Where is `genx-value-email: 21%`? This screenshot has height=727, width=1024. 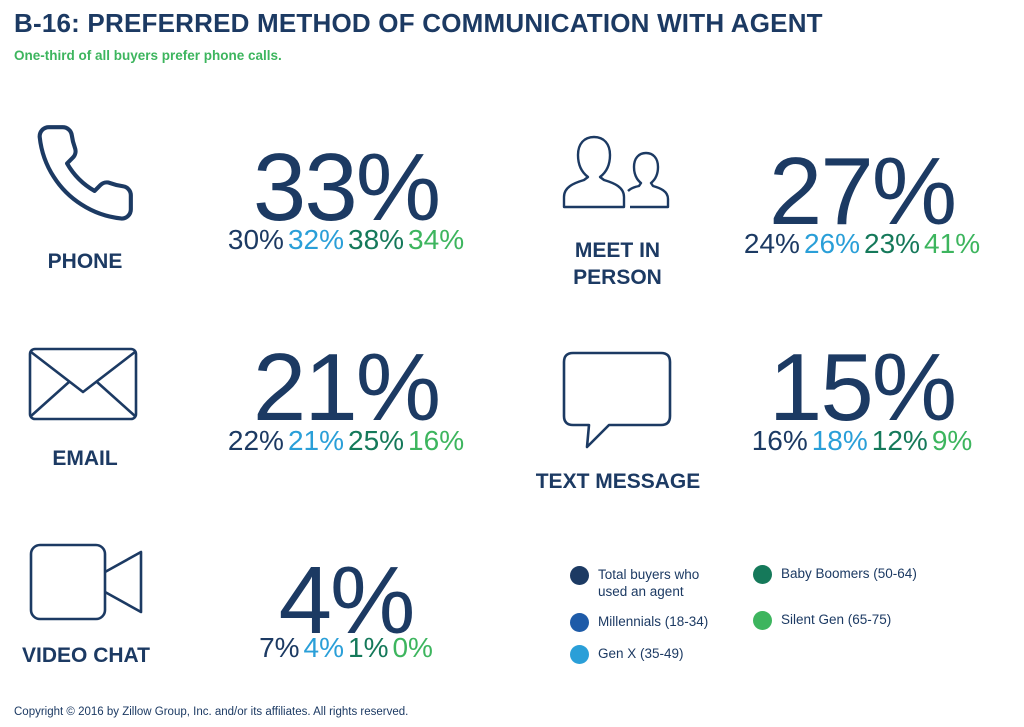
genx-value-email: 21% is located at coordinates (315, 440).